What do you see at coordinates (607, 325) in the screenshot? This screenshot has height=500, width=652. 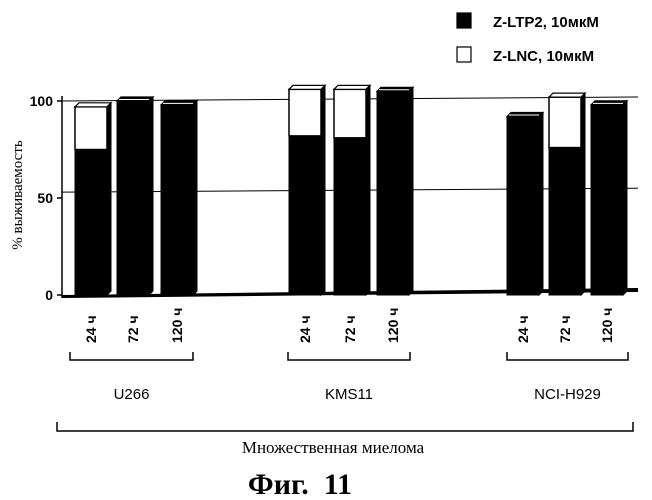 I see `x-tick-label-8: 120 ч` at bounding box center [607, 325].